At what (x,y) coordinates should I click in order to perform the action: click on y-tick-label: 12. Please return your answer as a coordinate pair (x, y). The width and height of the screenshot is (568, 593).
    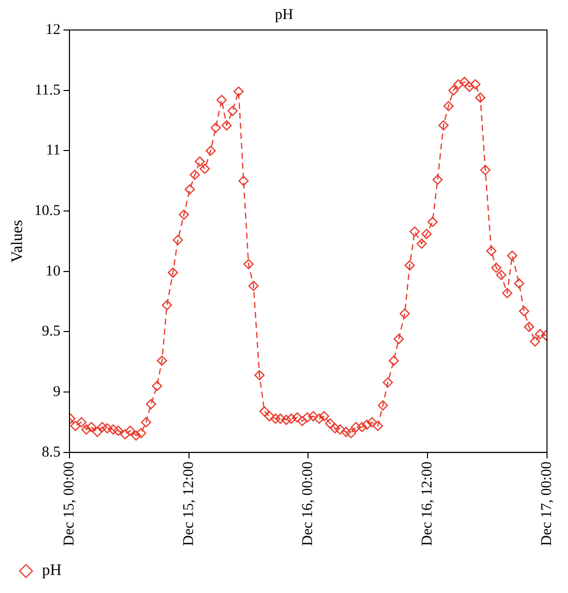
    Looking at the image, I should click on (52, 30).